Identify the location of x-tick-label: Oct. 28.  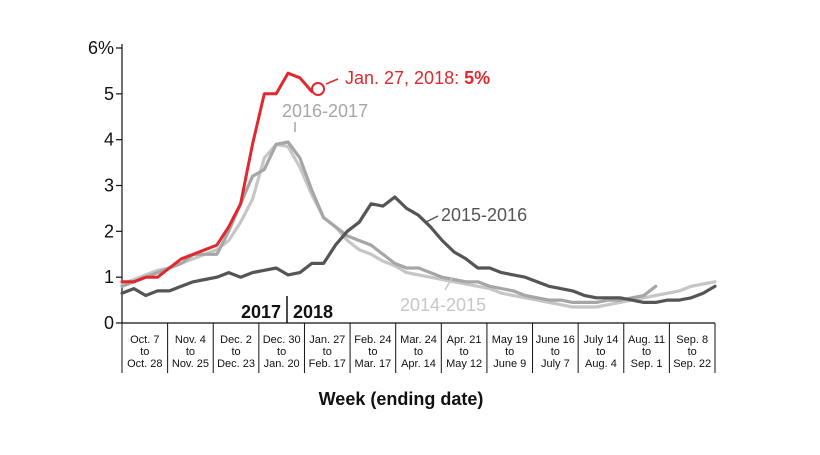
(144, 364).